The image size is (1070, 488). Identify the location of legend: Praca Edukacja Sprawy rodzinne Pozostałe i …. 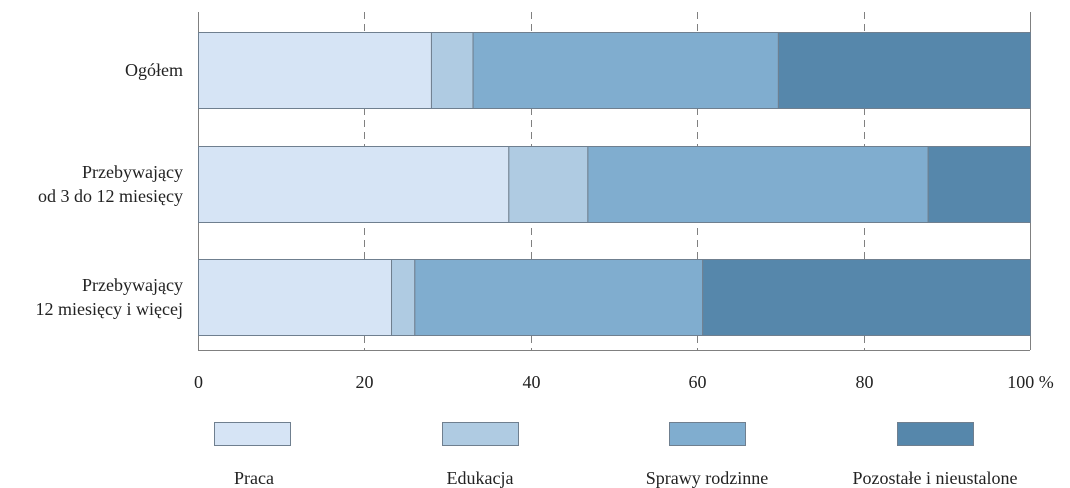
(616, 455).